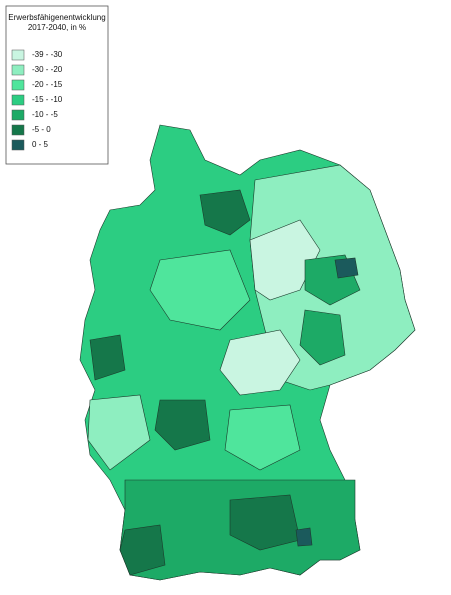 This screenshot has width=451, height=595. Describe the element at coordinates (41, 129) in the screenshot. I see `legend-label: -5 - 0` at that location.